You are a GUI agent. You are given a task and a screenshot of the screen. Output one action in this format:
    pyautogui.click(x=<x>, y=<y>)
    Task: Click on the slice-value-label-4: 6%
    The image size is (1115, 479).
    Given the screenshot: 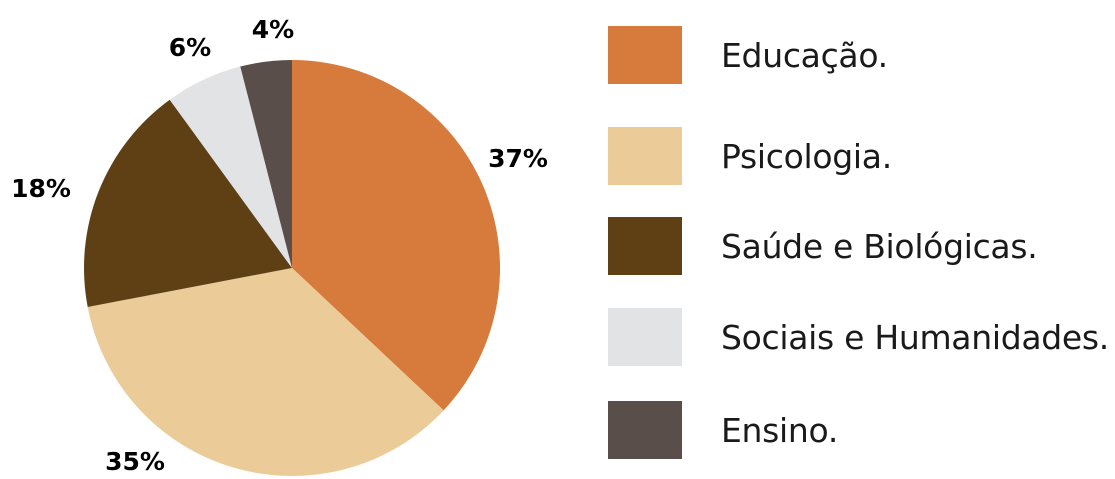 What is the action you would take?
    pyautogui.click(x=190, y=47)
    